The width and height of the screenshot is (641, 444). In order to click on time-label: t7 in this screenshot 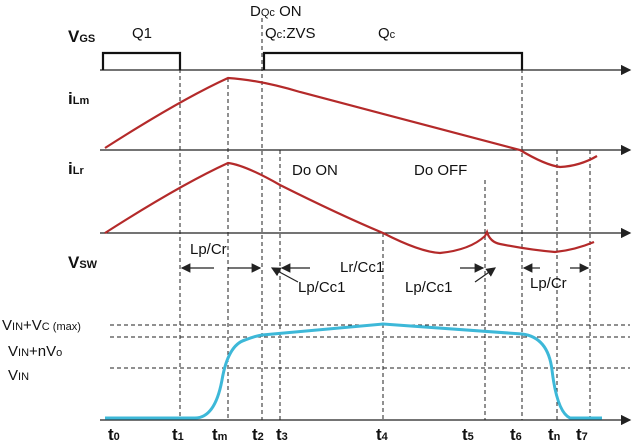, I will do `click(582, 434)`.